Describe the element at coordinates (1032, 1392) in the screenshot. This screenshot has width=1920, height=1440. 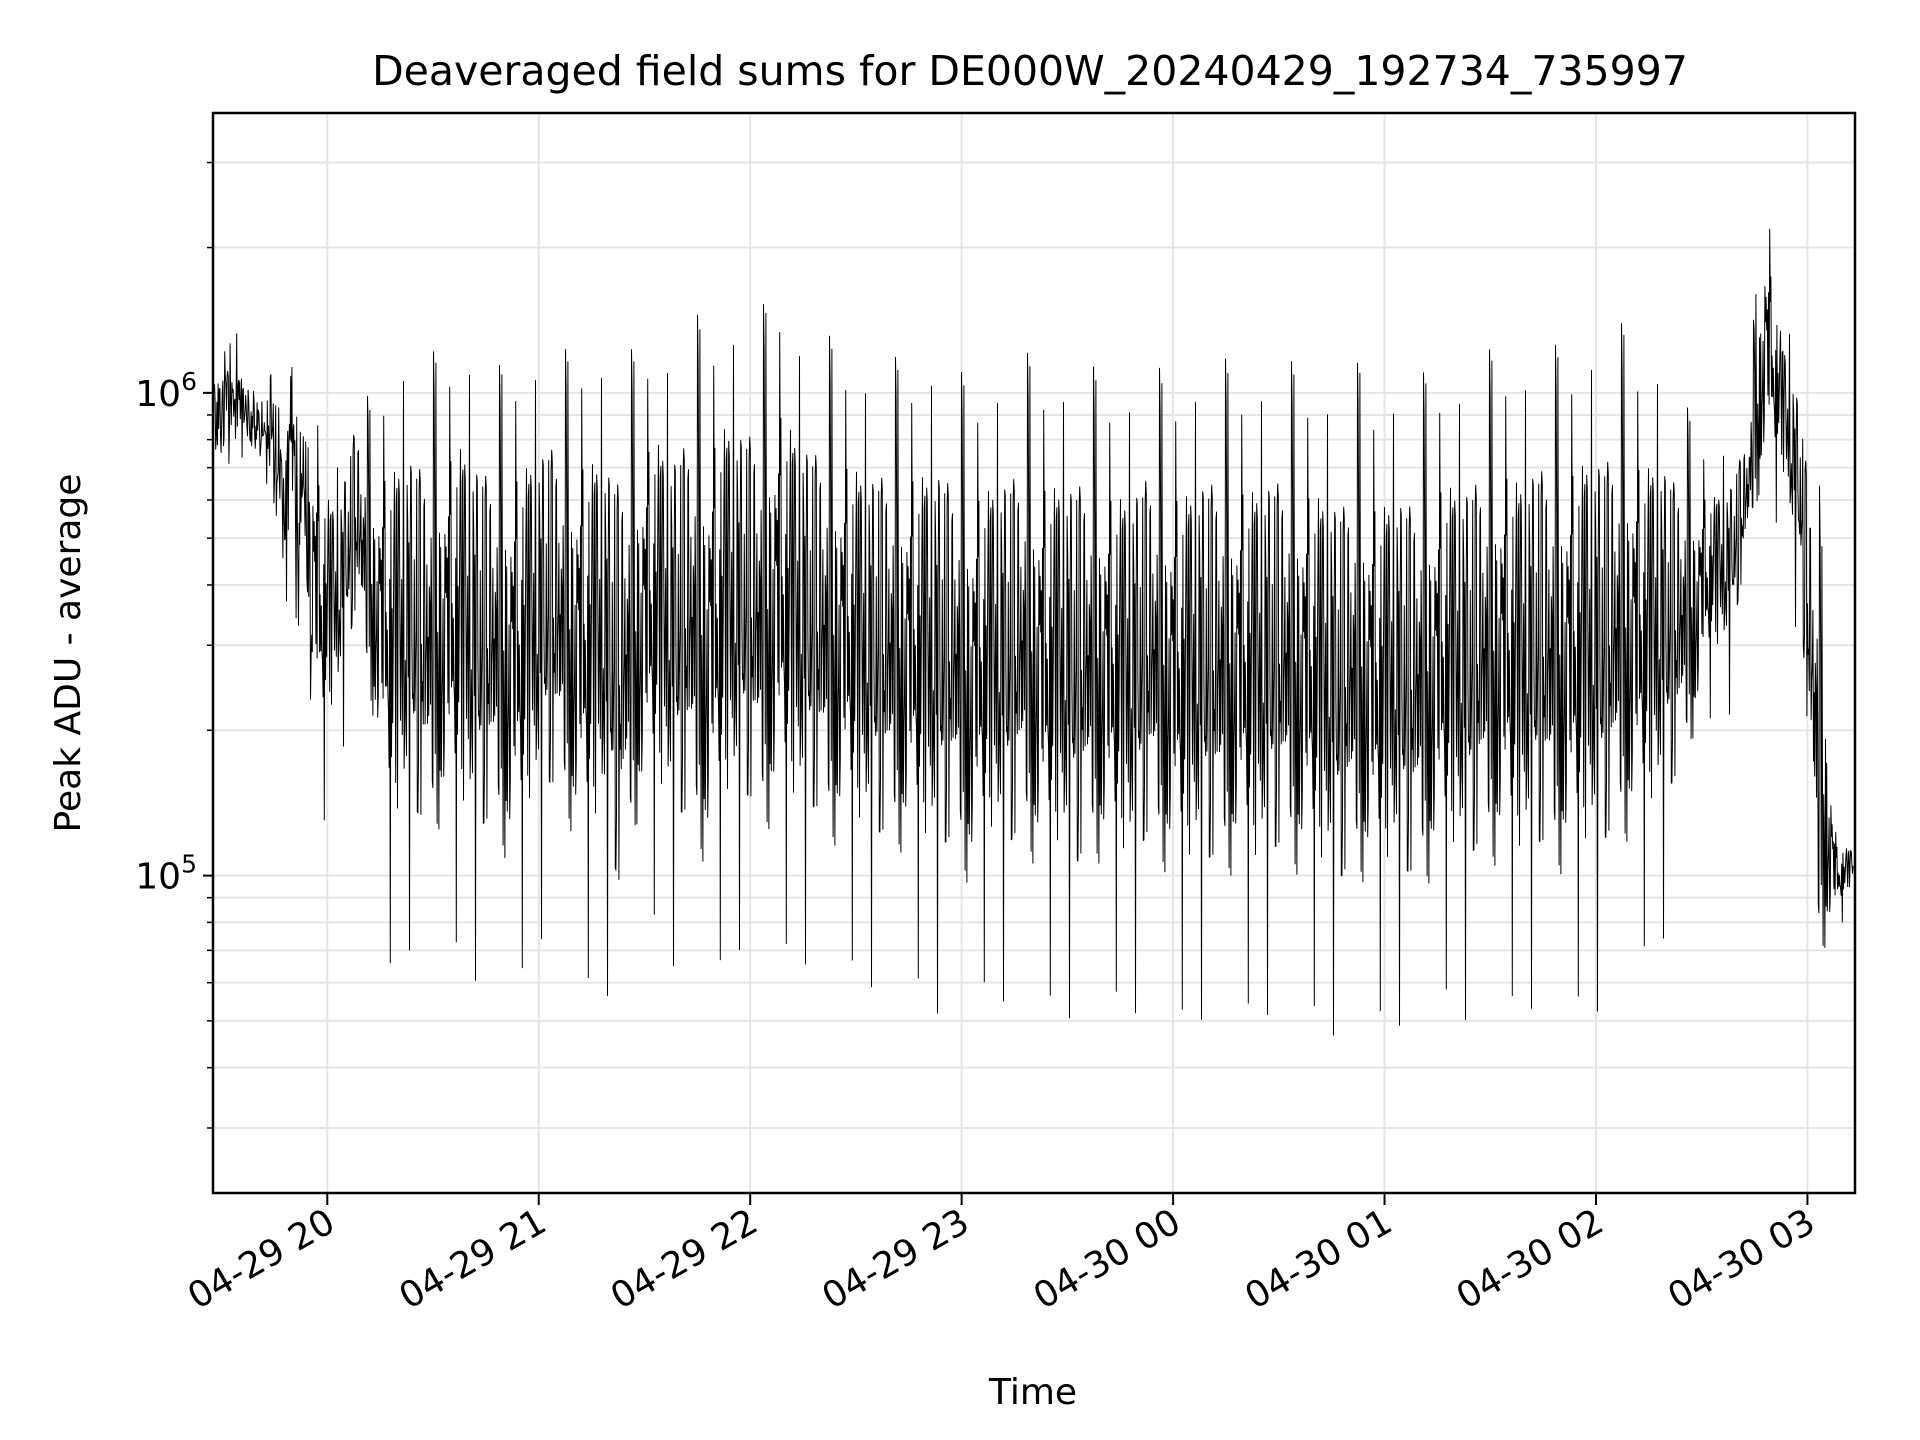
I see `x-axis-label: Time` at that location.